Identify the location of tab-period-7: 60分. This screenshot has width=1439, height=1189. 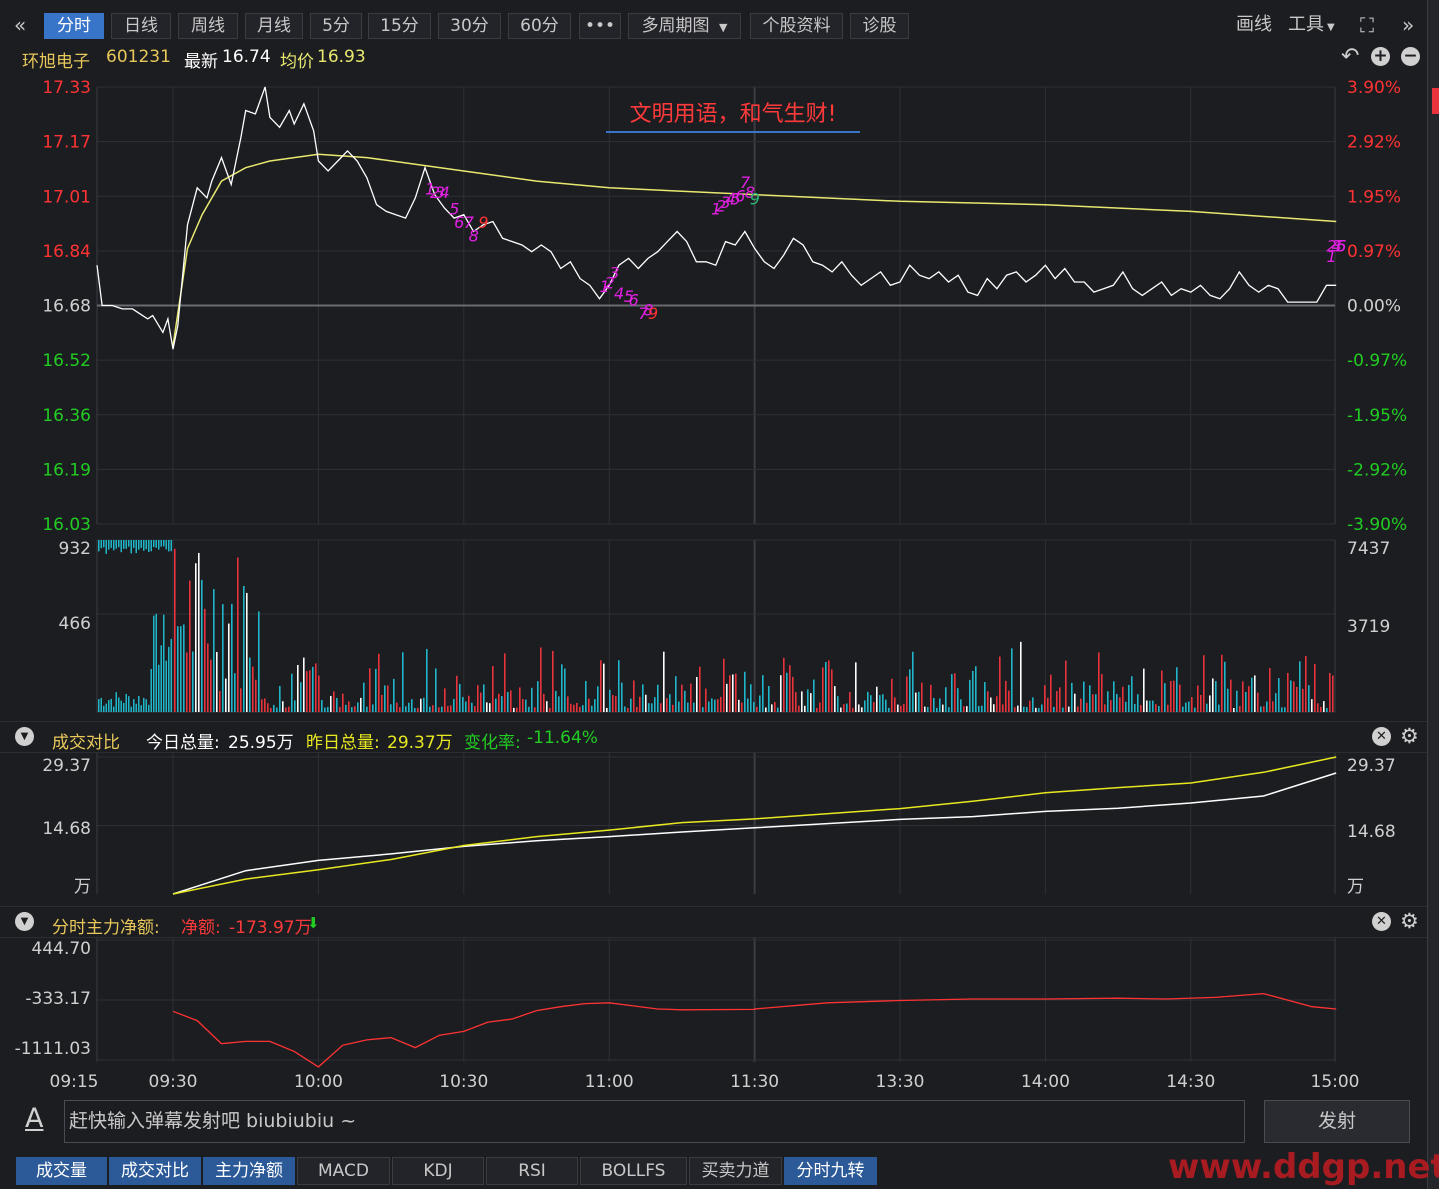
(539, 26).